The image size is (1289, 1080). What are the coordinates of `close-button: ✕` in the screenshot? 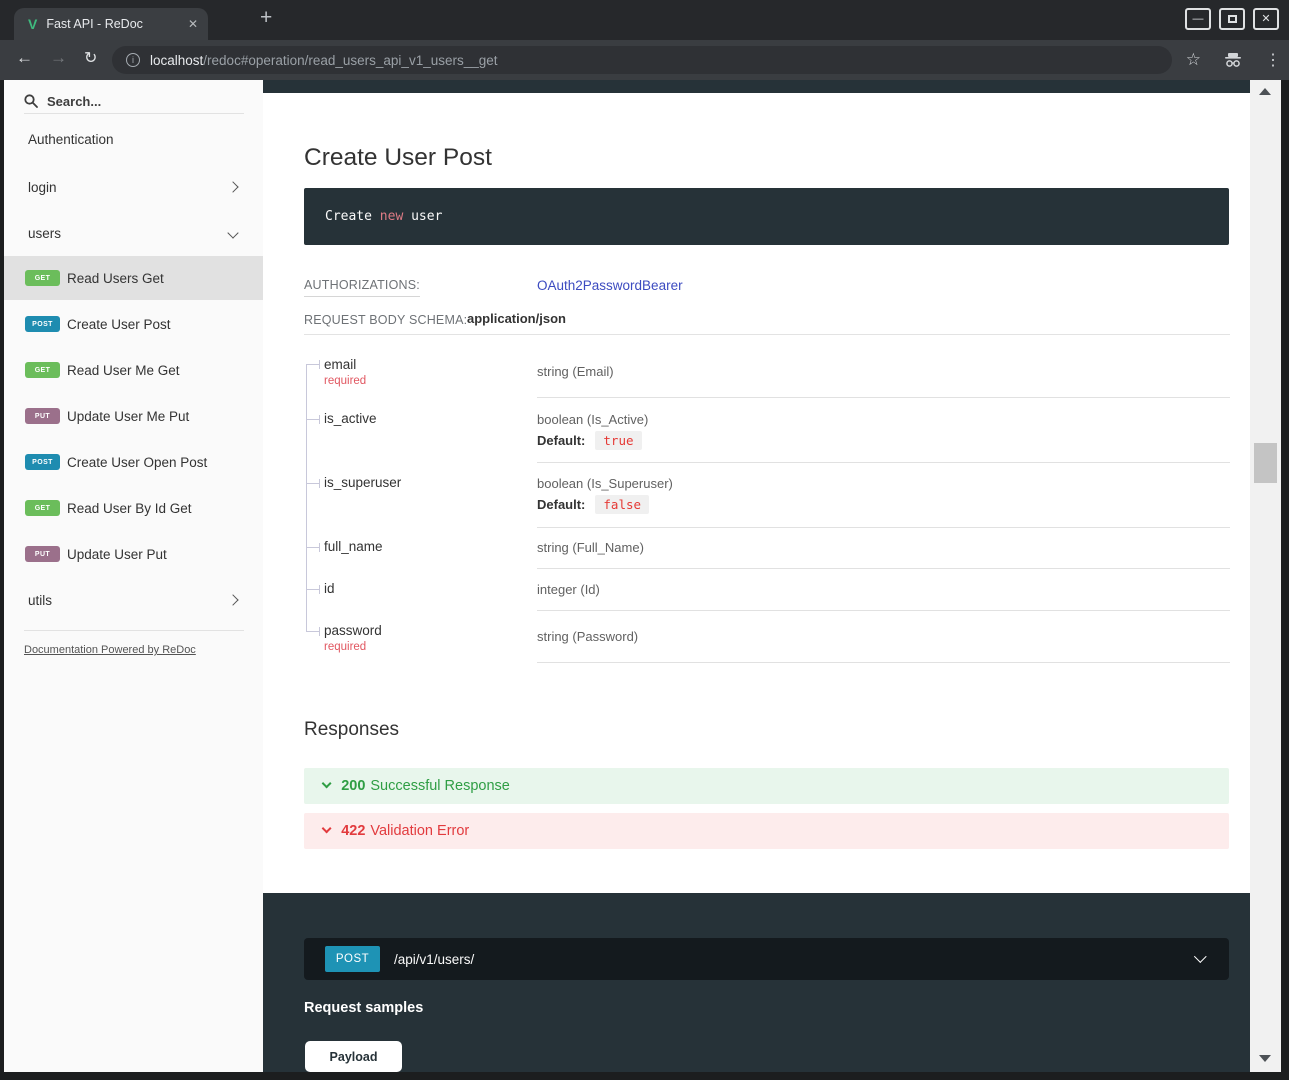 It's located at (1266, 19).